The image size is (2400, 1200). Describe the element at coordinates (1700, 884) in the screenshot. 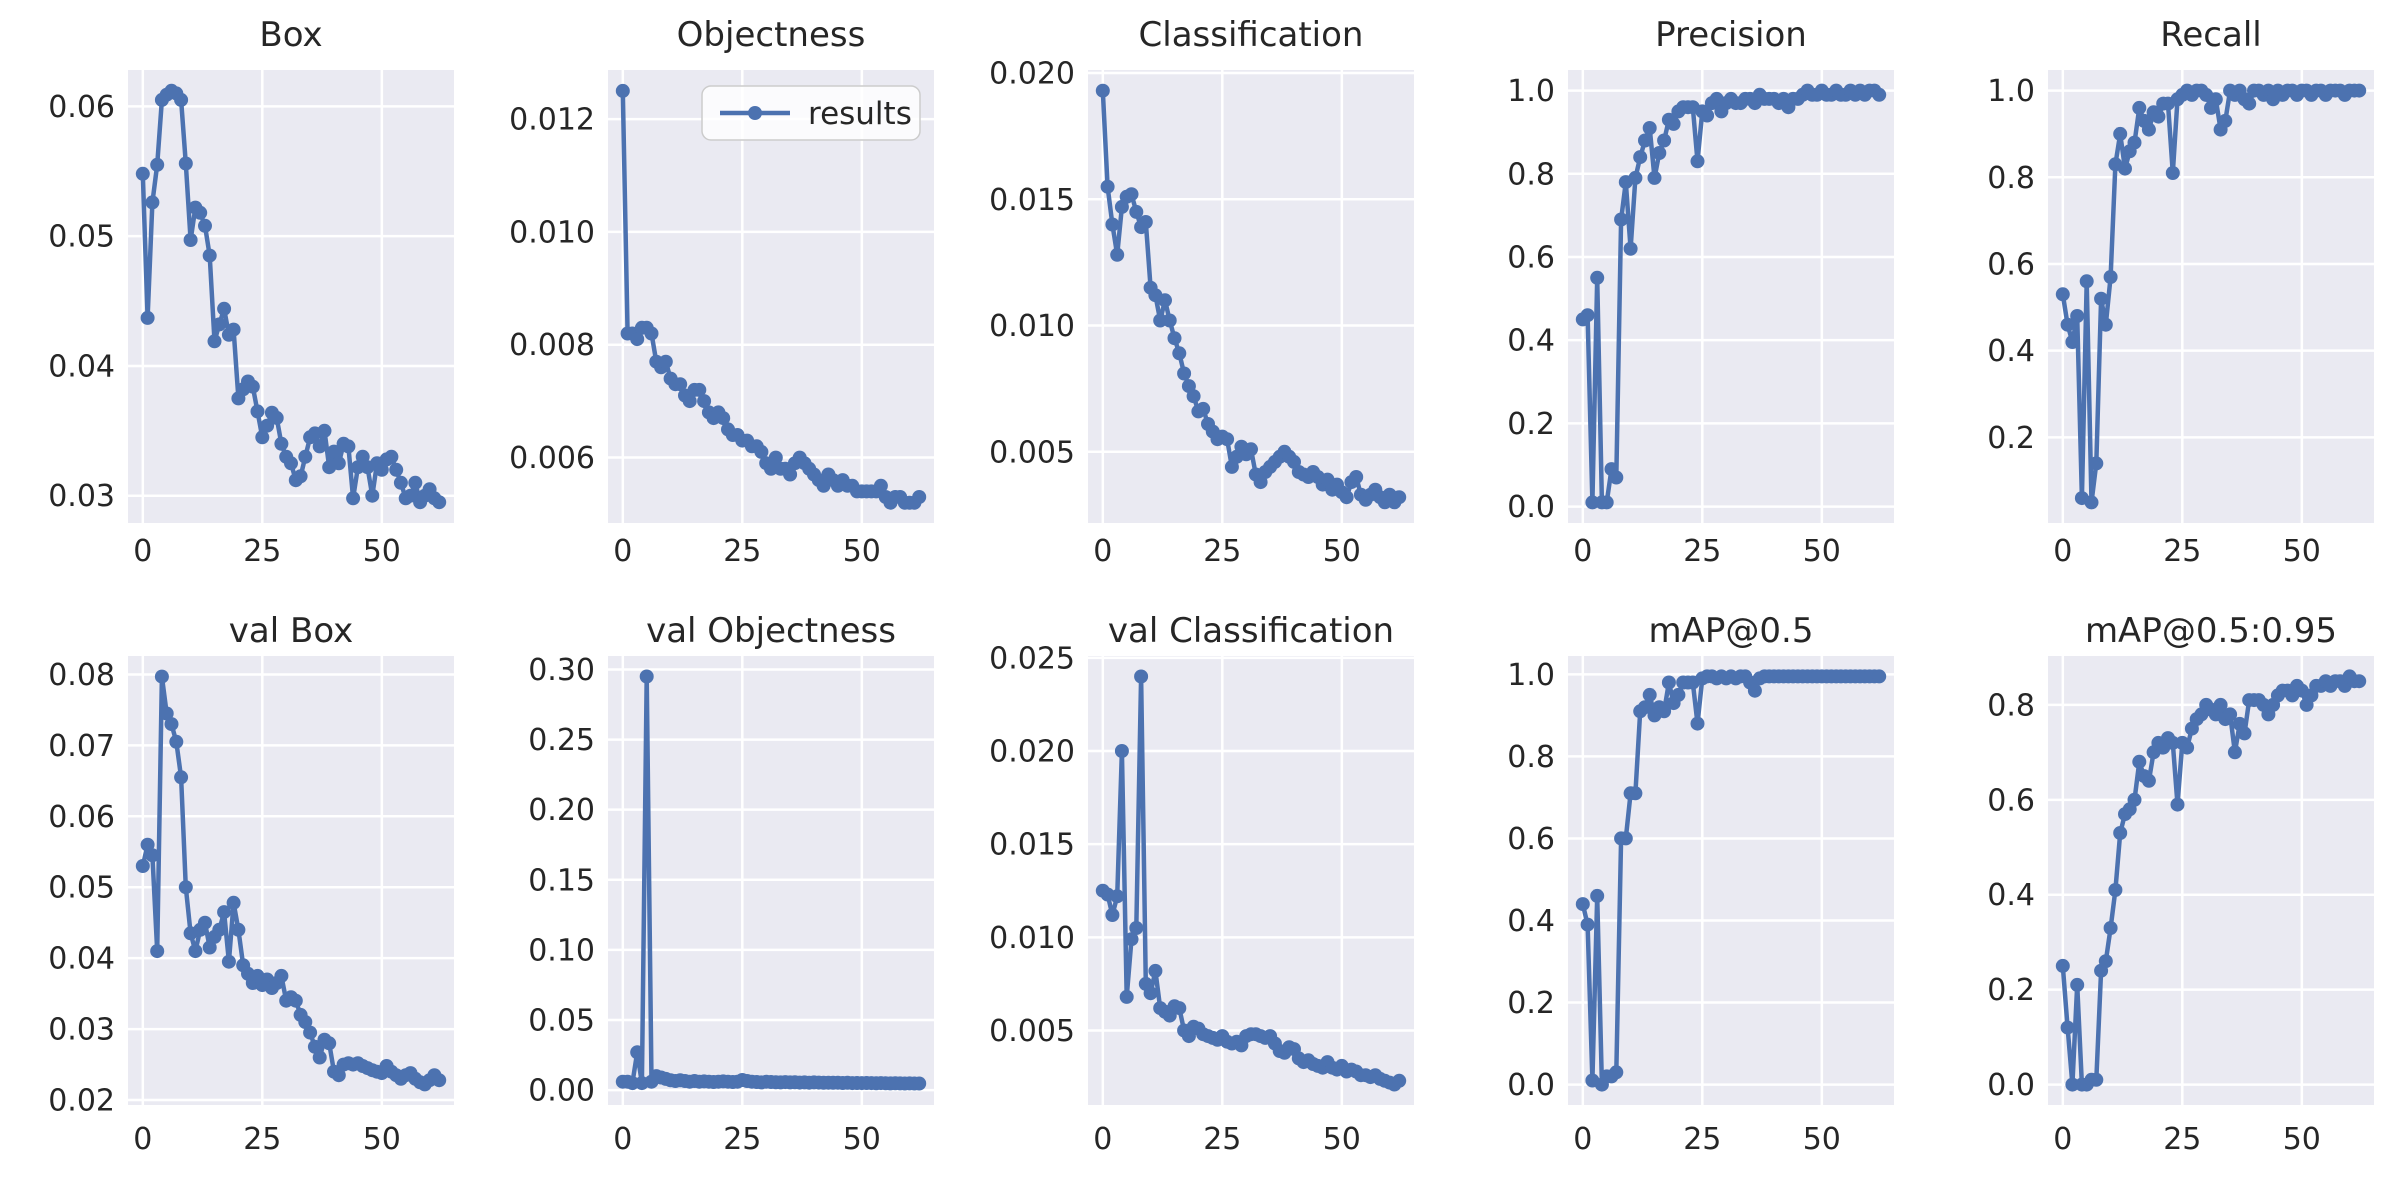

I see `subplot-canvas-map-0-5: 0.0 0.2 0.4 0.6 0.8 1.0 0 25 50 mAP@0.5` at that location.